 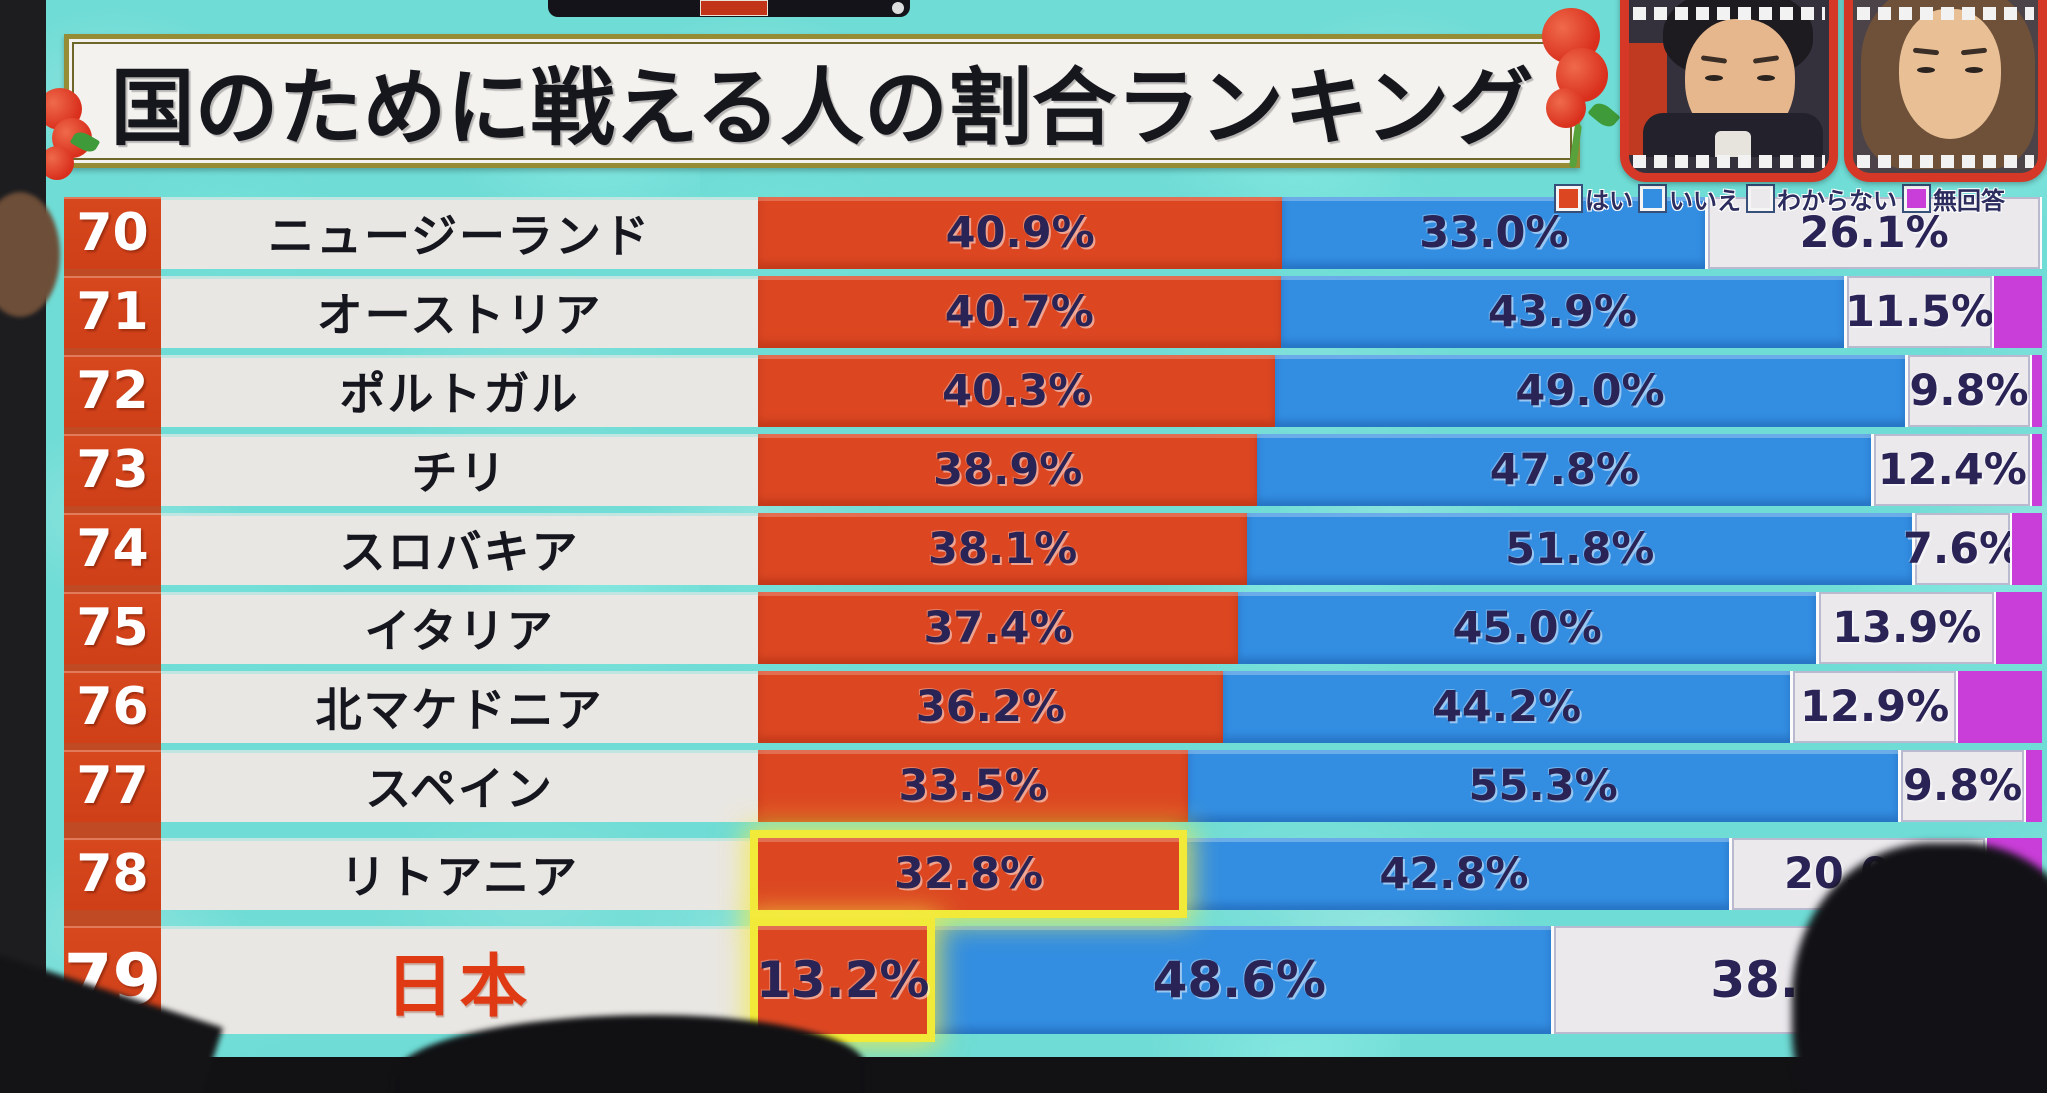 I want to click on country-cell: ポルトガル, so click(x=459, y=391).